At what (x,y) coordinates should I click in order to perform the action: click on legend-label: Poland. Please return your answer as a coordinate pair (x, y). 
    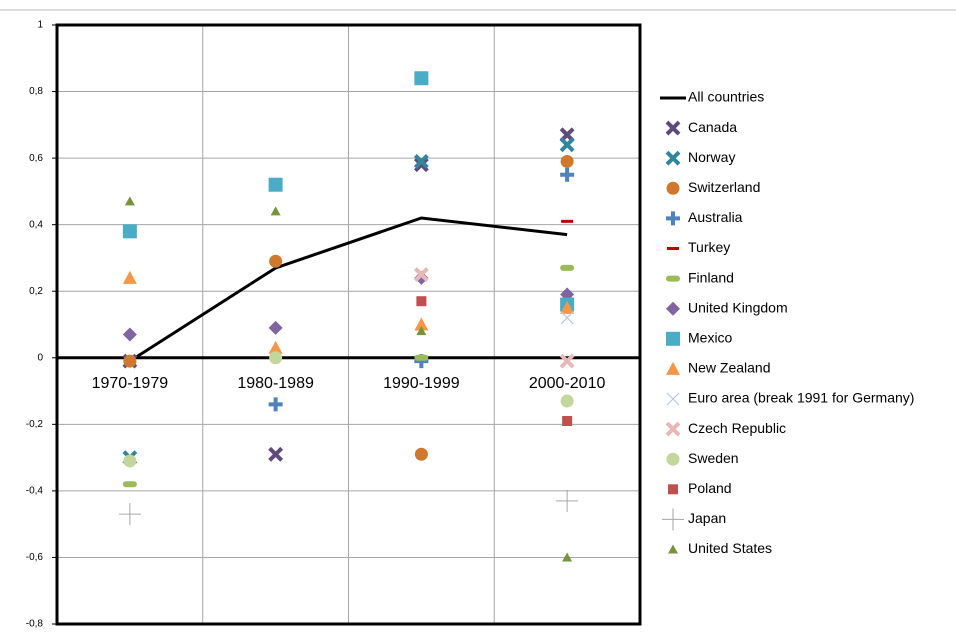
    Looking at the image, I should click on (710, 488).